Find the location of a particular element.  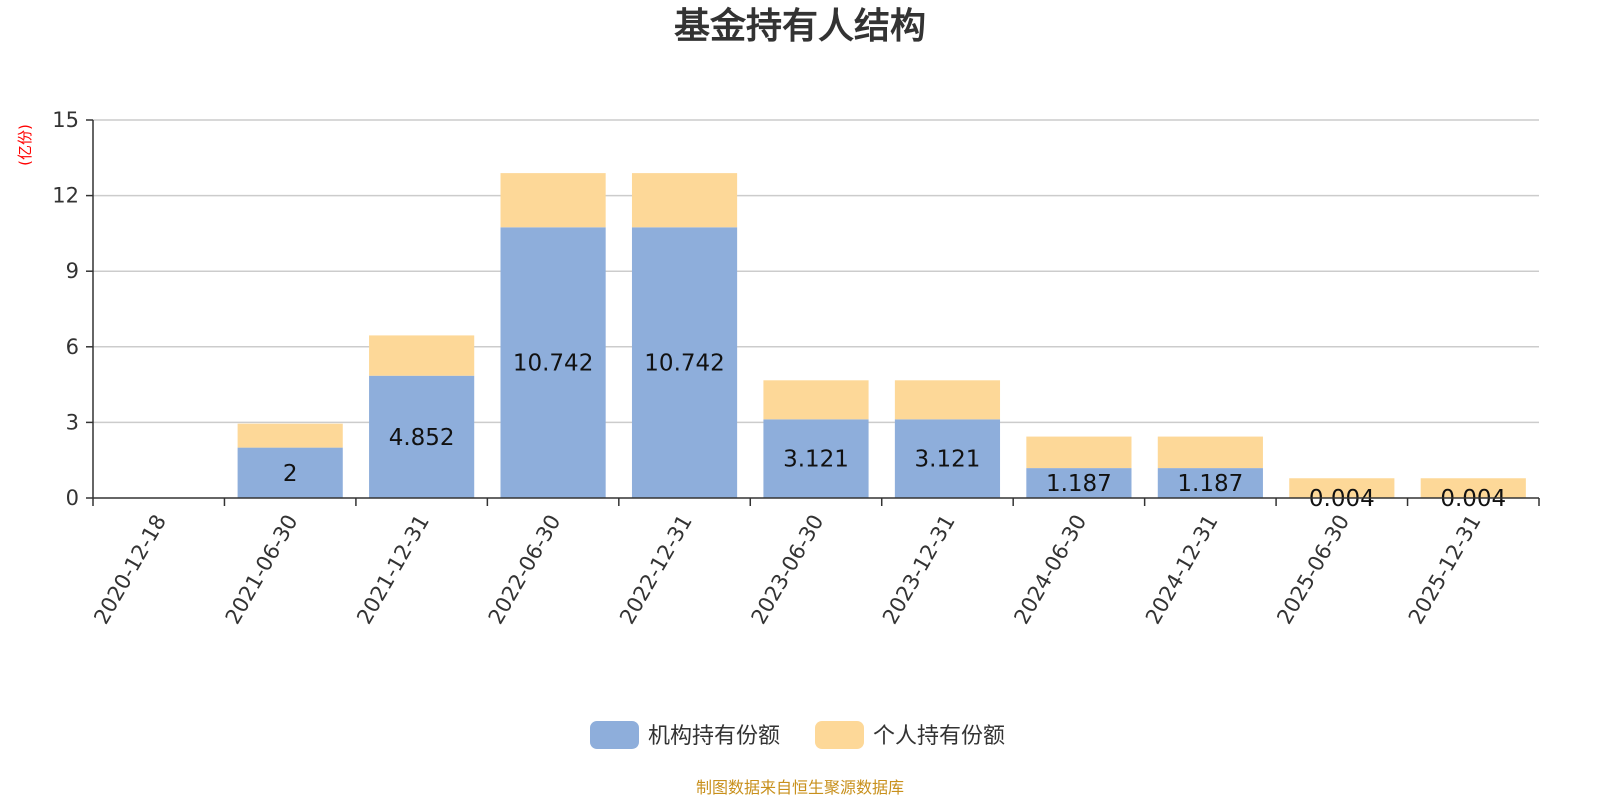

y-axis-unit: (亿份) is located at coordinates (25, 145).